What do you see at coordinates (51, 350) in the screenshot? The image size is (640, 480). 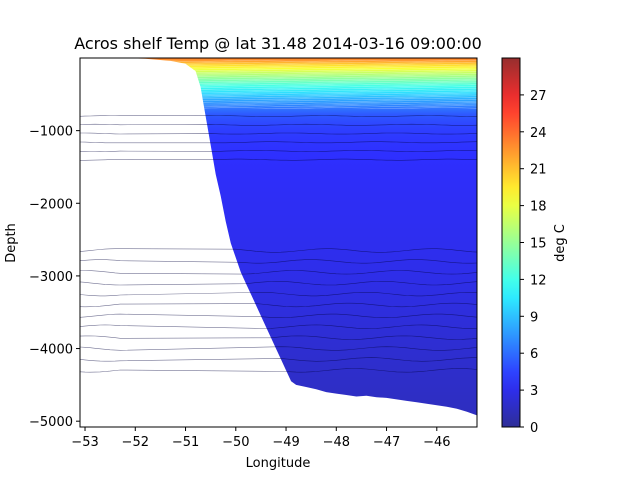 I see `y-tick-label: −4000` at bounding box center [51, 350].